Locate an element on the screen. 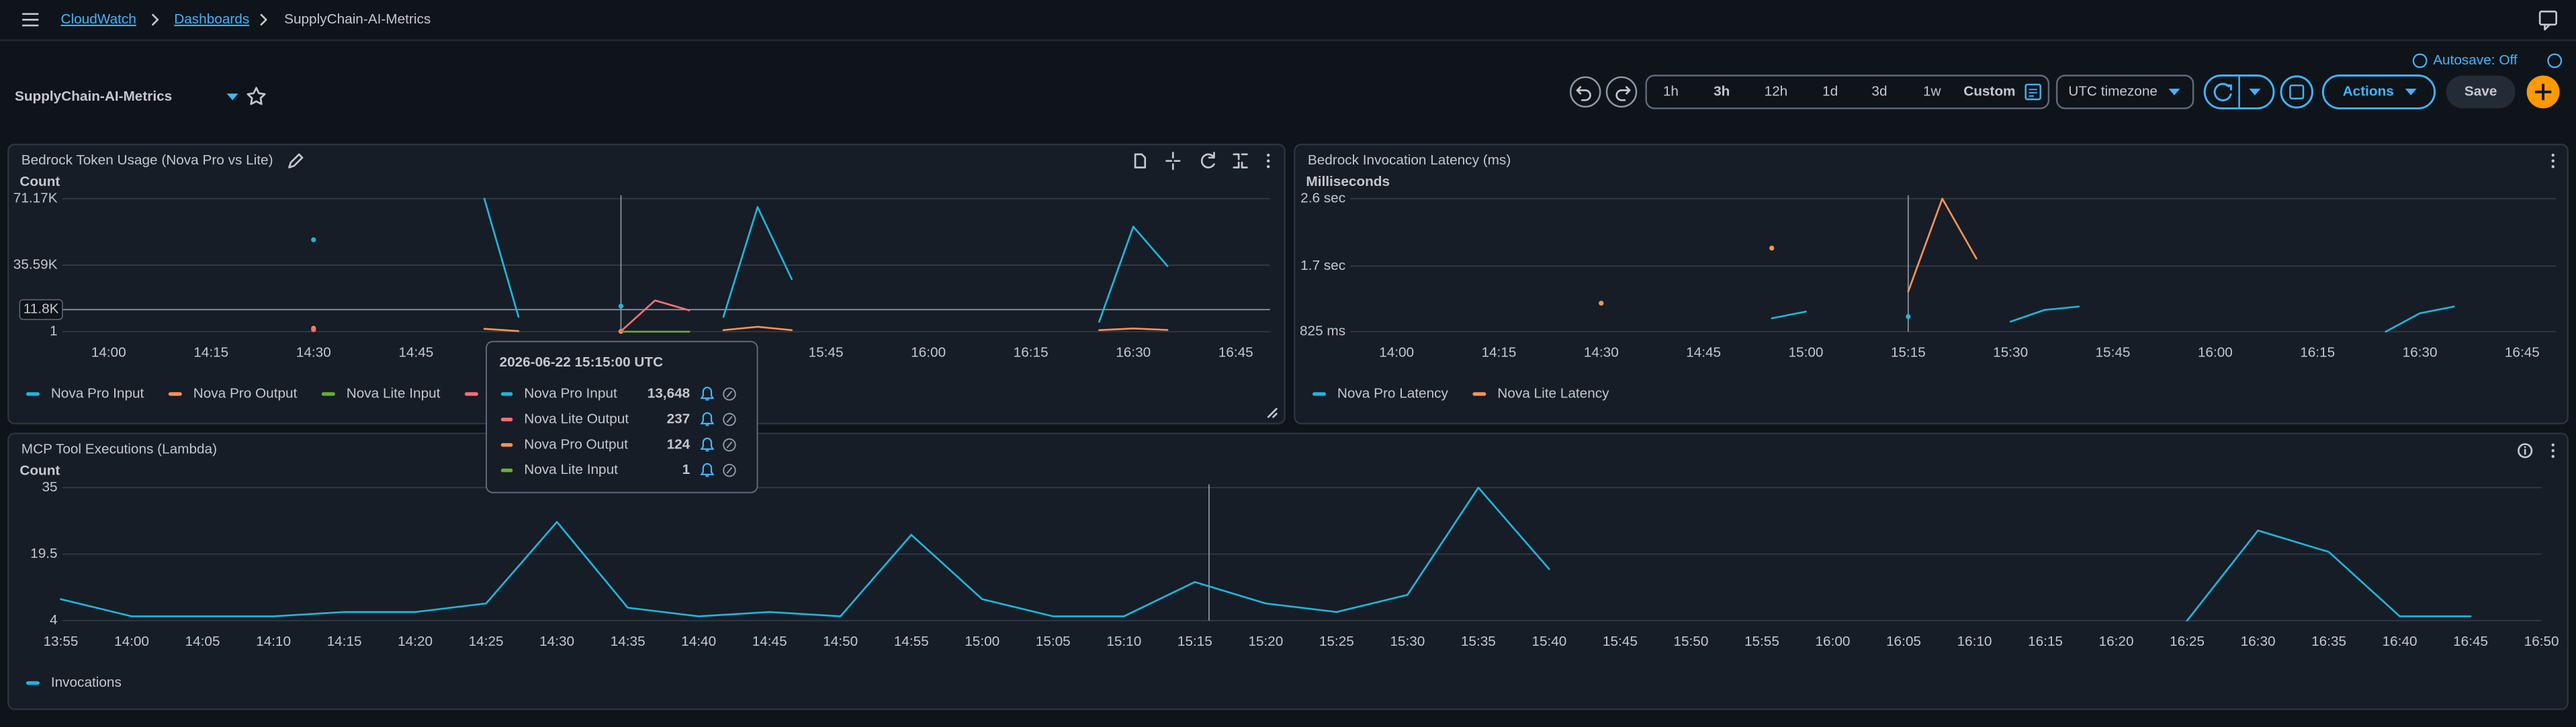  time-range-button: 1d is located at coordinates (1830, 91).